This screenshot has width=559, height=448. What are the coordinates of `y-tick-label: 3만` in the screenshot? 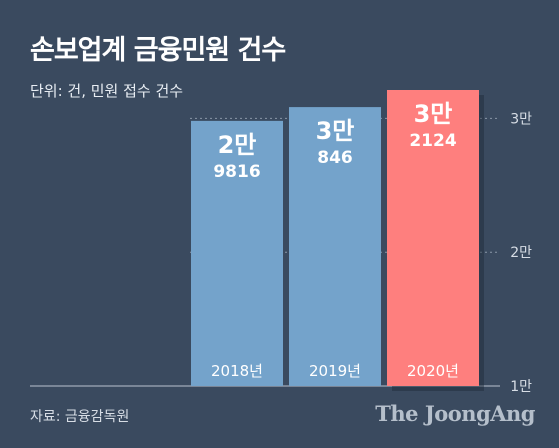 It's located at (521, 119).